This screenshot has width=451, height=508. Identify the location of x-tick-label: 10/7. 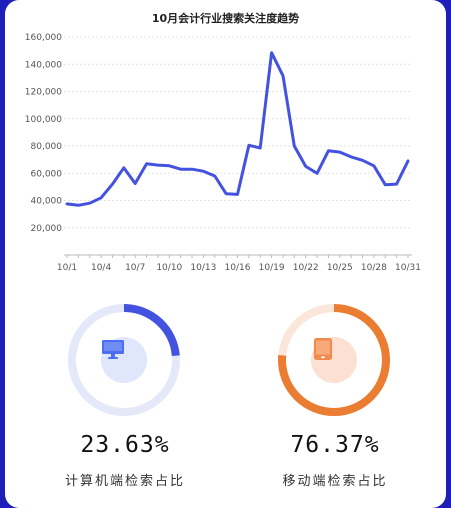
(135, 268).